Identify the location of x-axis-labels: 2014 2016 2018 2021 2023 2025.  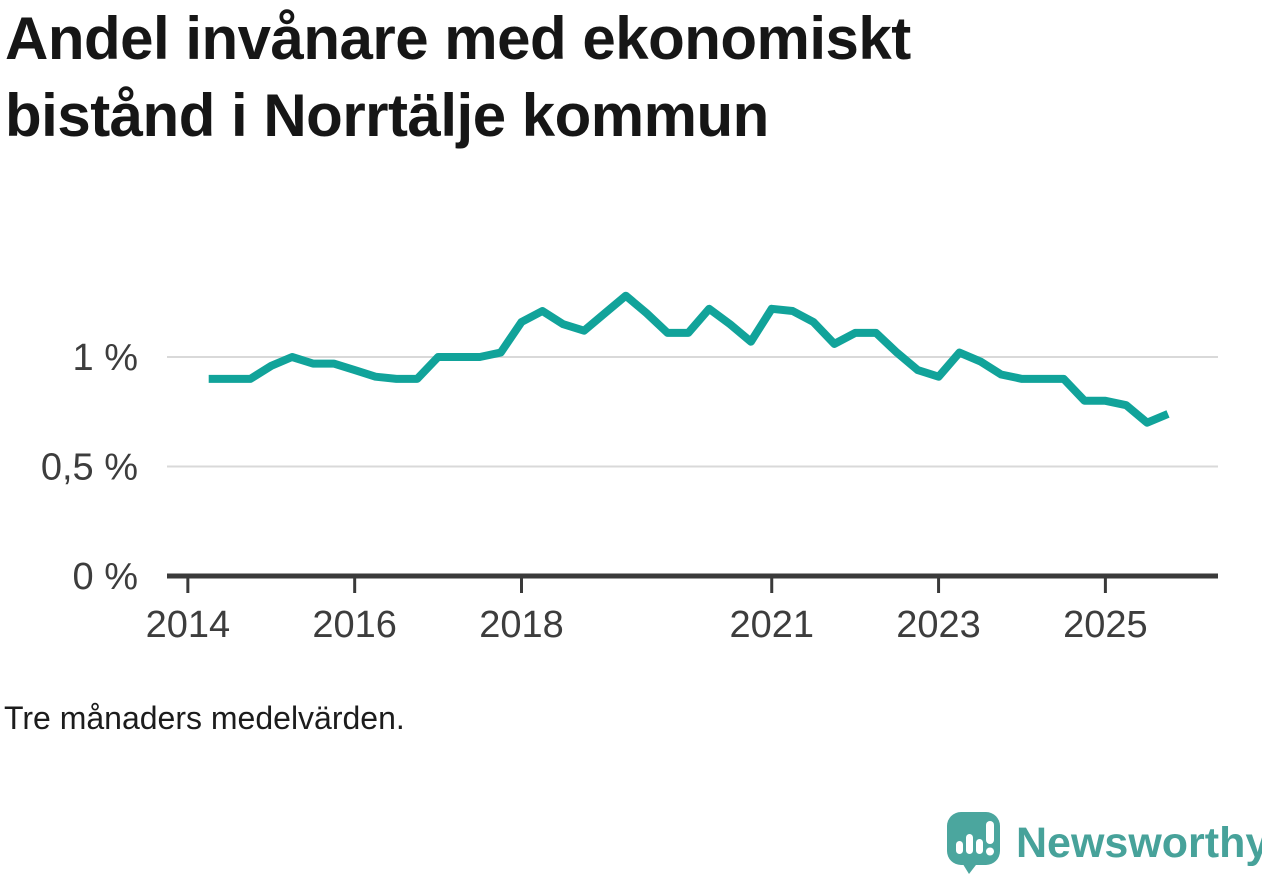
(647, 625).